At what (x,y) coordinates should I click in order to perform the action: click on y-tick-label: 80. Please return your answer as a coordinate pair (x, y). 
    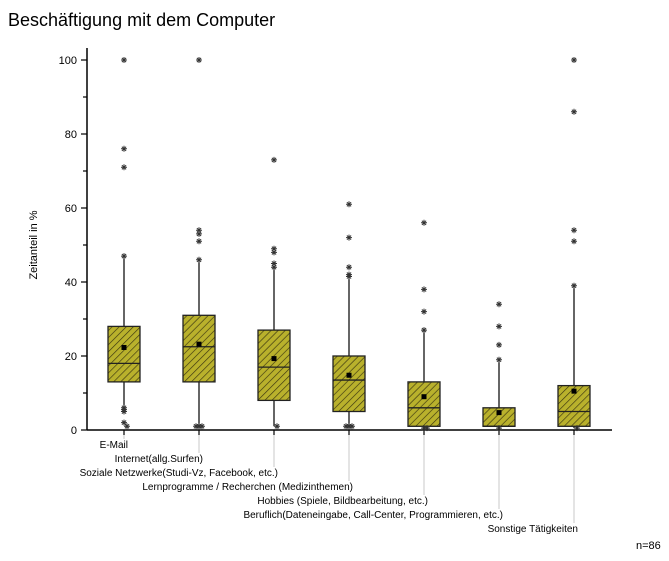
    Looking at the image, I should click on (71, 135).